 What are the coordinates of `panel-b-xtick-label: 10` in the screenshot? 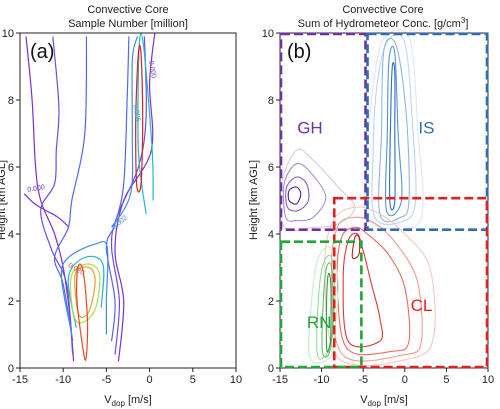 It's located at (488, 380).